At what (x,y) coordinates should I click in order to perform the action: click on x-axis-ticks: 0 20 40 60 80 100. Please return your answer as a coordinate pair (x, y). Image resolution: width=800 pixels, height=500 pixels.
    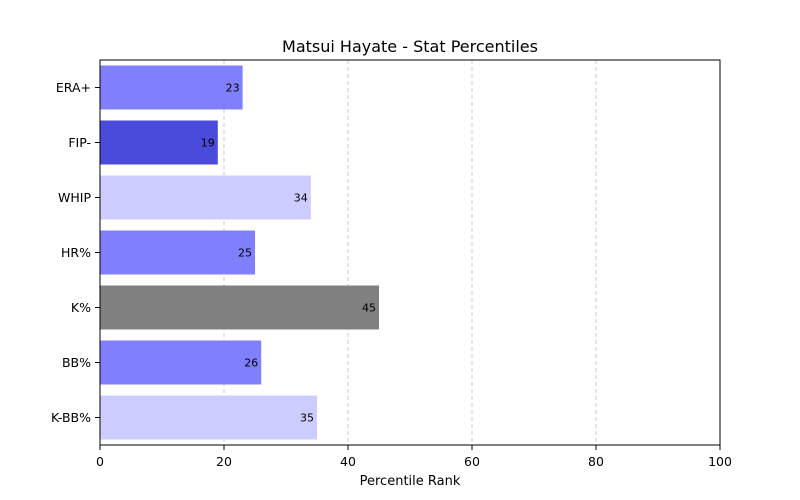
    Looking at the image, I should click on (414, 457).